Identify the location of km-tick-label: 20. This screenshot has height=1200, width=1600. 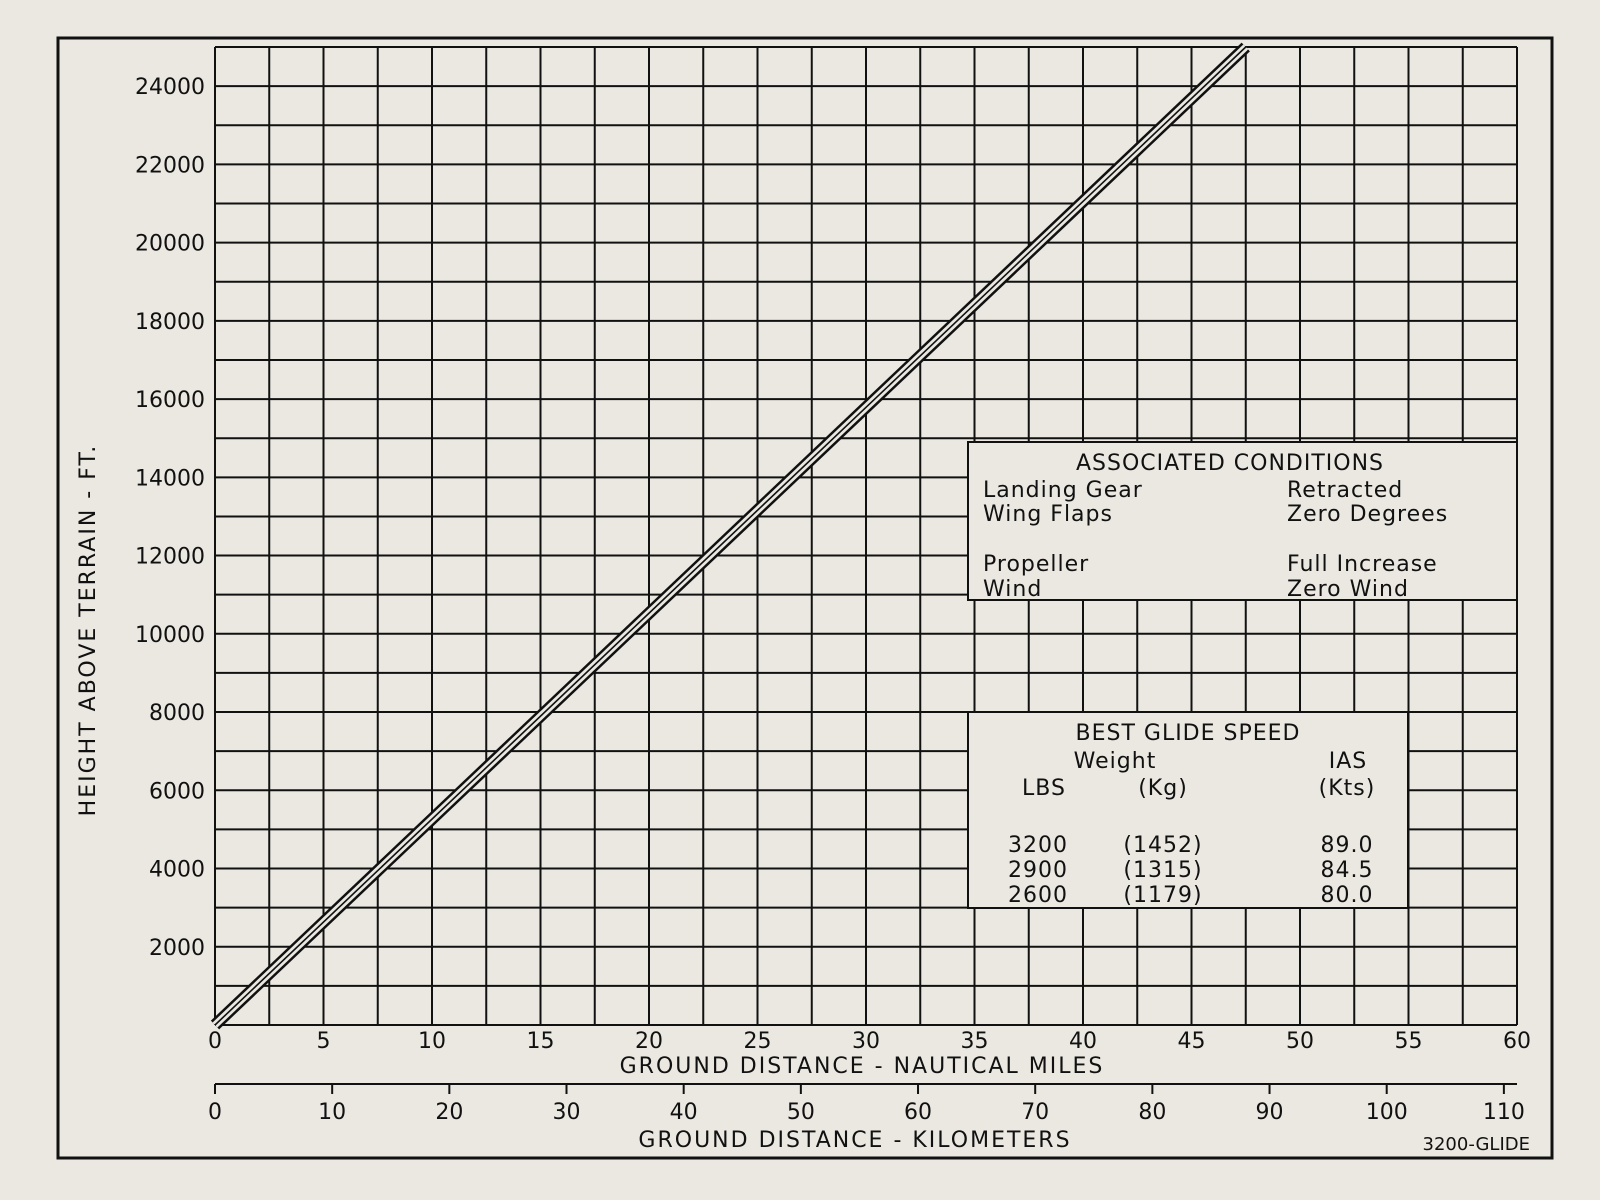
(449, 1112).